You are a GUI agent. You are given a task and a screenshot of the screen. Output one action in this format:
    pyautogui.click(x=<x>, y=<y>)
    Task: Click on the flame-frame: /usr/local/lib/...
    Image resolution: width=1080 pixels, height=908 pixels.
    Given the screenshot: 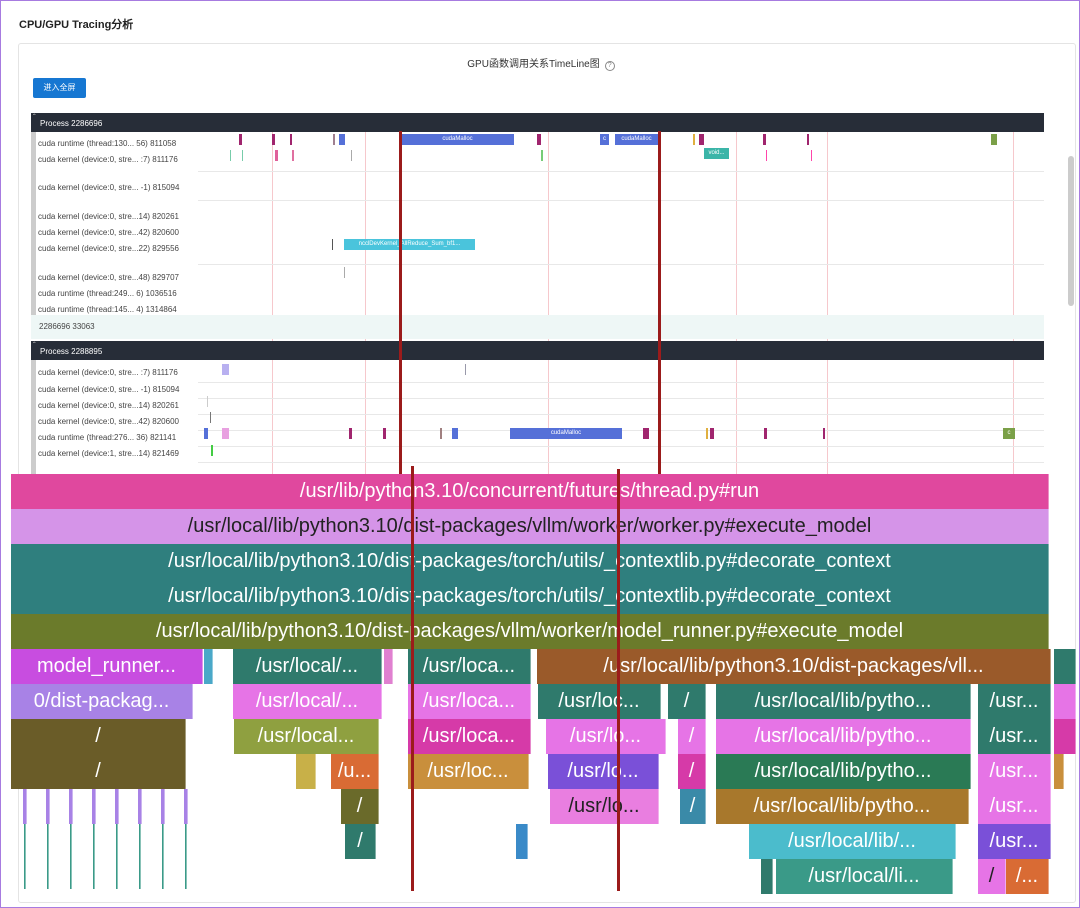 What is the action you would take?
    pyautogui.click(x=852, y=841)
    